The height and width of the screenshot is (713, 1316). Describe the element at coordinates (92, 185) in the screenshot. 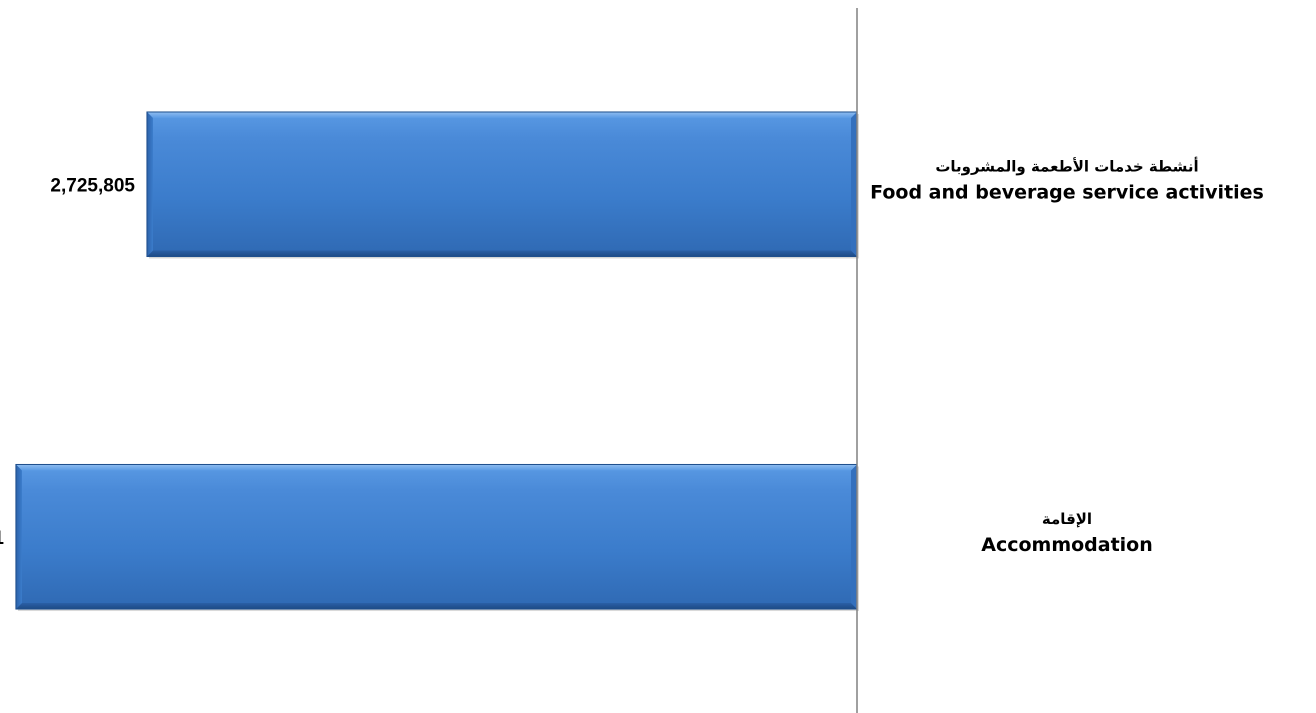

I see `value-label: 2,725,805` at that location.